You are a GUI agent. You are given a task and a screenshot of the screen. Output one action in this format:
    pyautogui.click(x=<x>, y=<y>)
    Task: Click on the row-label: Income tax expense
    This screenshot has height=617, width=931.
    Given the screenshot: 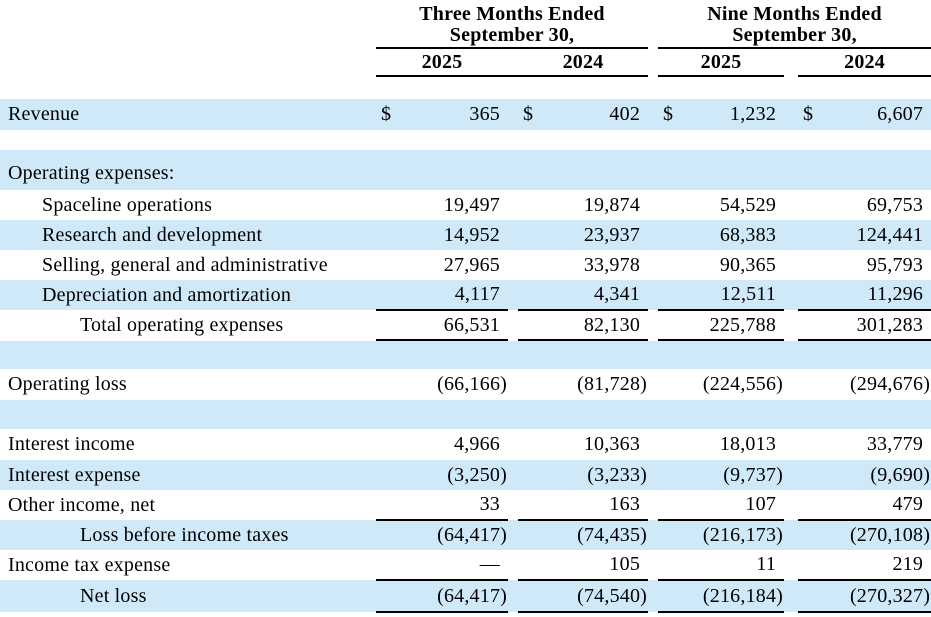 What is the action you would take?
    pyautogui.click(x=89, y=564)
    